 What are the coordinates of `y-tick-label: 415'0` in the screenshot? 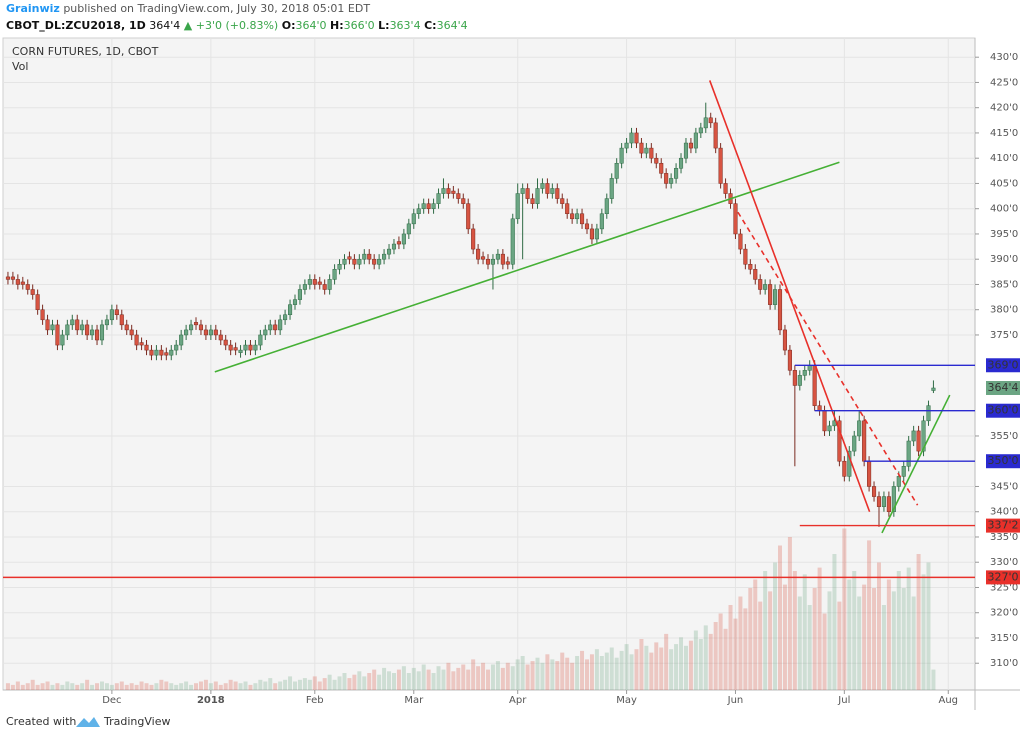 It's located at (1004, 133).